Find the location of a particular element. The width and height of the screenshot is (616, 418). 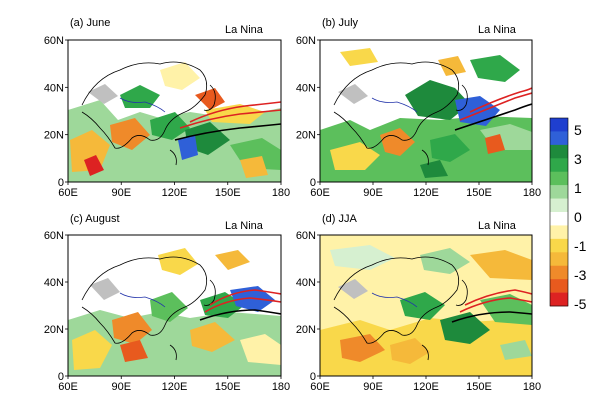

colorbar-label: 1 is located at coordinates (578, 188).